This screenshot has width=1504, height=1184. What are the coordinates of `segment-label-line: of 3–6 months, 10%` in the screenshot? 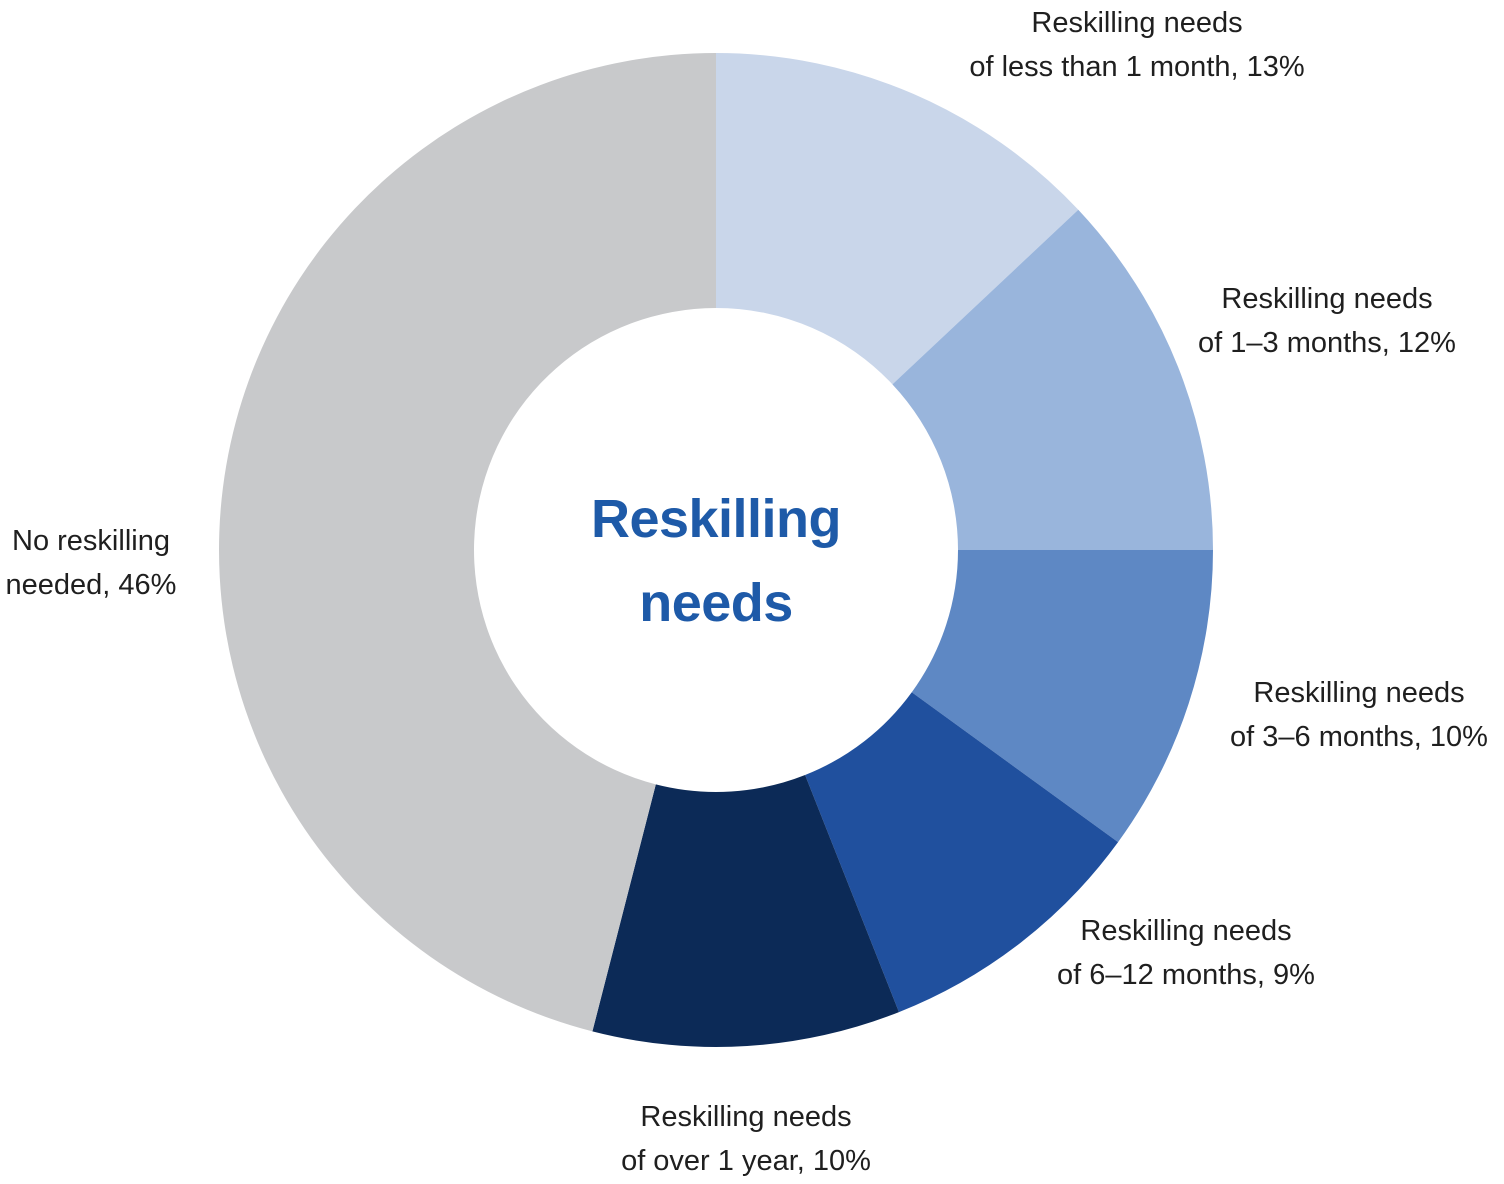 It's located at (1359, 736).